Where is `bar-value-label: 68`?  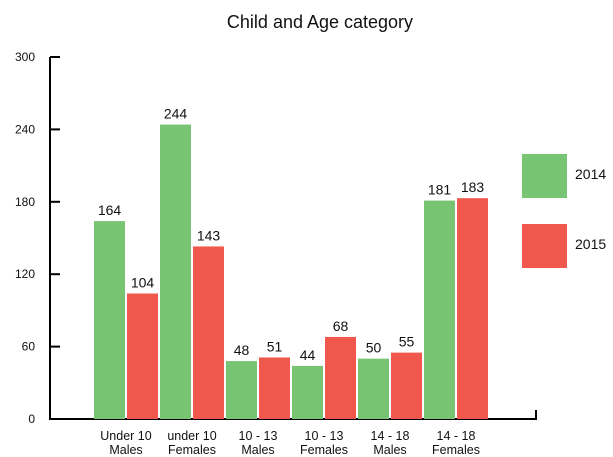
bar-value-label: 68 is located at coordinates (341, 326).